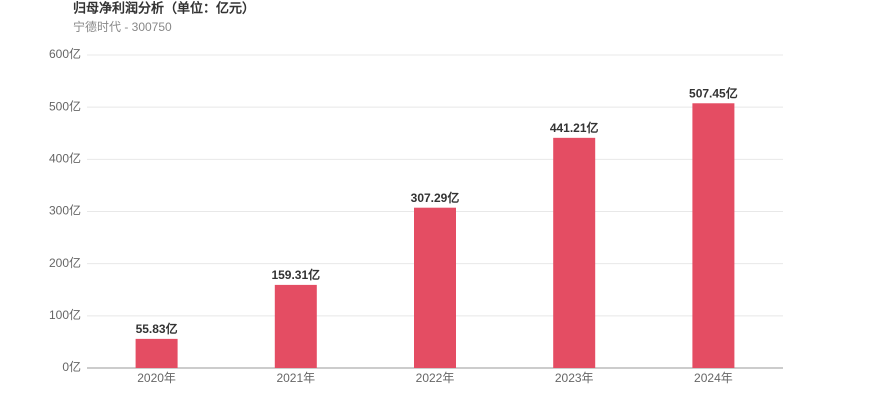 Image resolution: width=870 pixels, height=417 pixels. I want to click on y-tick-label: 300亿, so click(65, 210).